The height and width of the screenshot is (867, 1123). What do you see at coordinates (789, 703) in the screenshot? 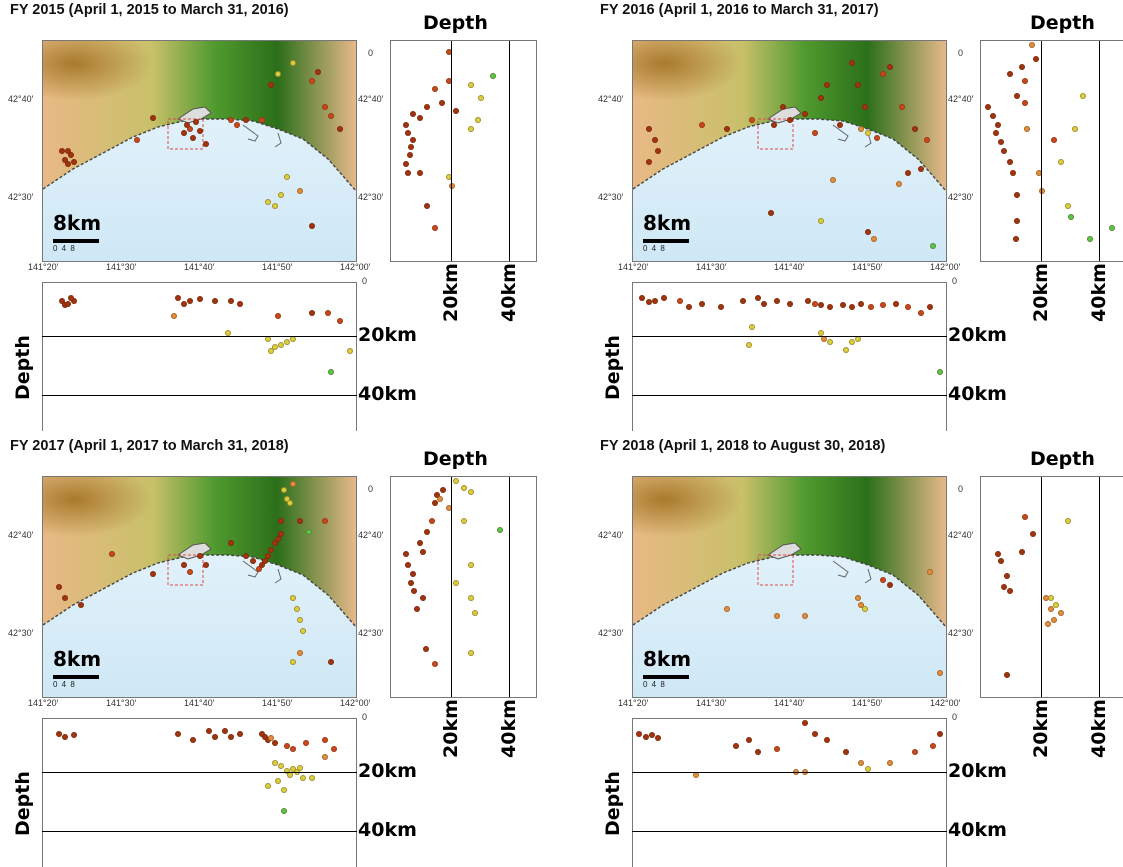
I see `longitude-label: 141°40′` at bounding box center [789, 703].